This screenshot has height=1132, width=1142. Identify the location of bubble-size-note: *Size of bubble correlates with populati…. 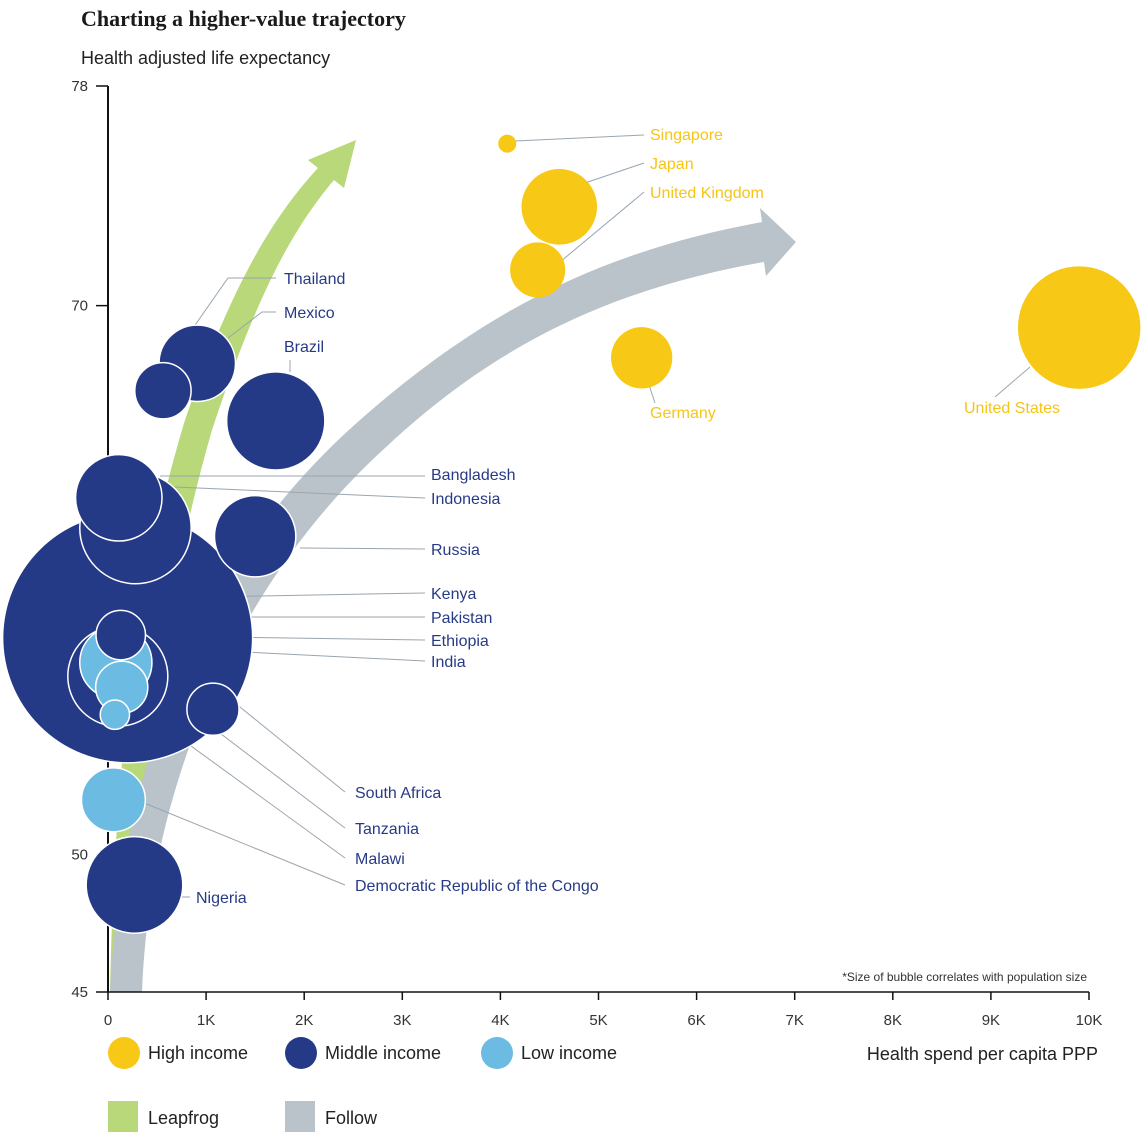
(964, 977).